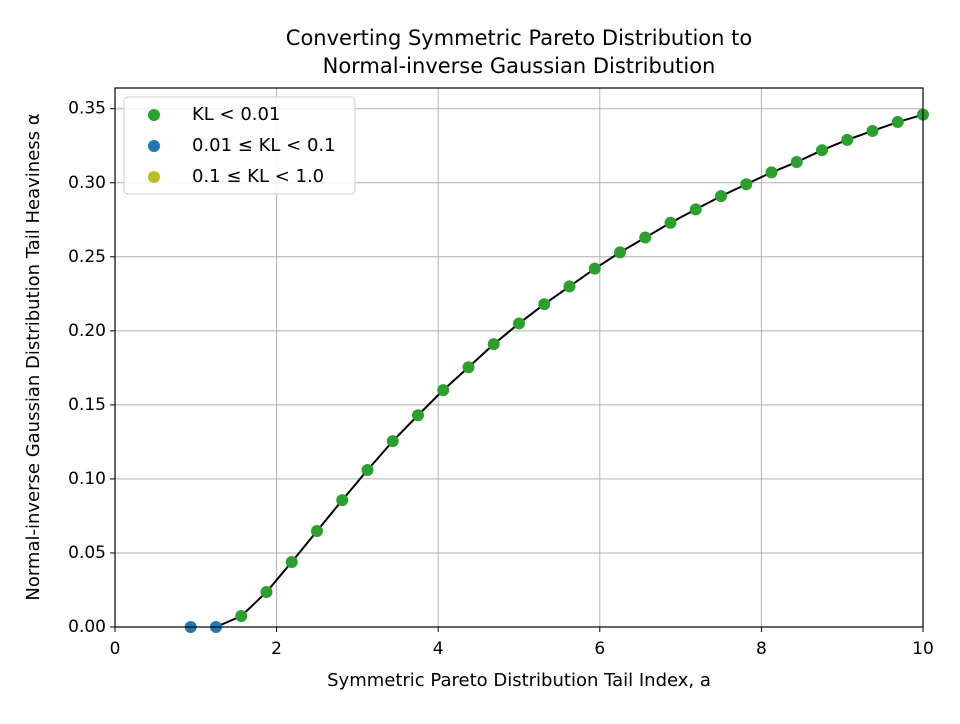  I want to click on y-tick-label: 0.10, so click(87, 479).